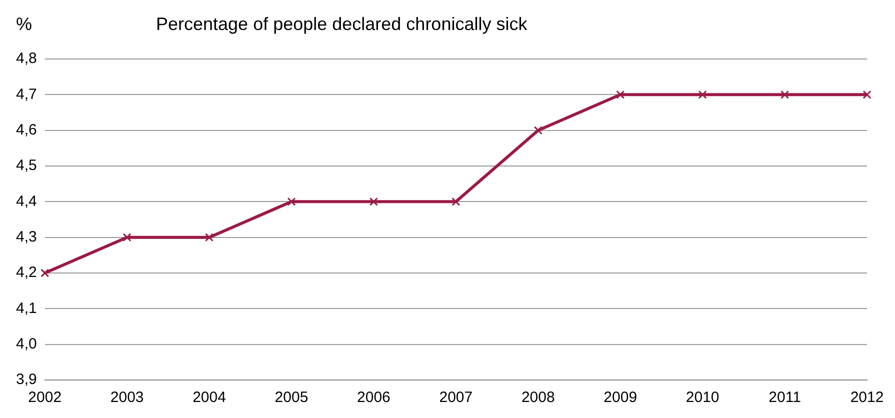 The image size is (895, 418). What do you see at coordinates (291, 397) in the screenshot?
I see `x-tick-label: 2005` at bounding box center [291, 397].